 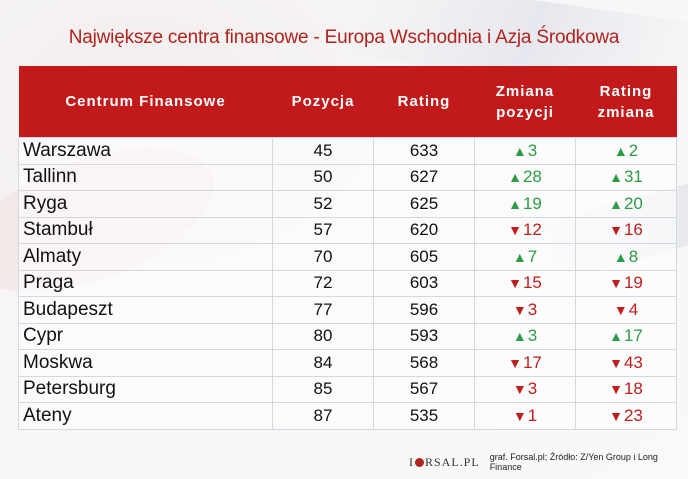 I want to click on cell-zmiana-pozycji: ▲19, so click(x=525, y=204).